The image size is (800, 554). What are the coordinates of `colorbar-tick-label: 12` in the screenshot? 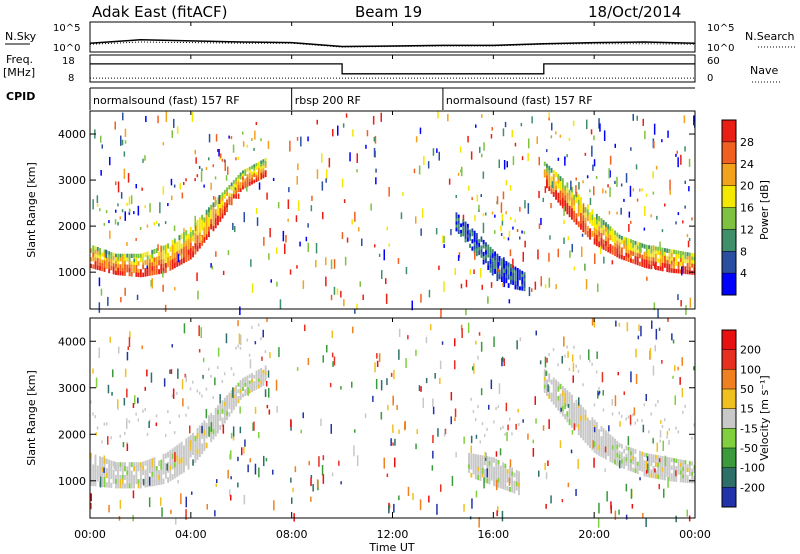 It's located at (747, 229).